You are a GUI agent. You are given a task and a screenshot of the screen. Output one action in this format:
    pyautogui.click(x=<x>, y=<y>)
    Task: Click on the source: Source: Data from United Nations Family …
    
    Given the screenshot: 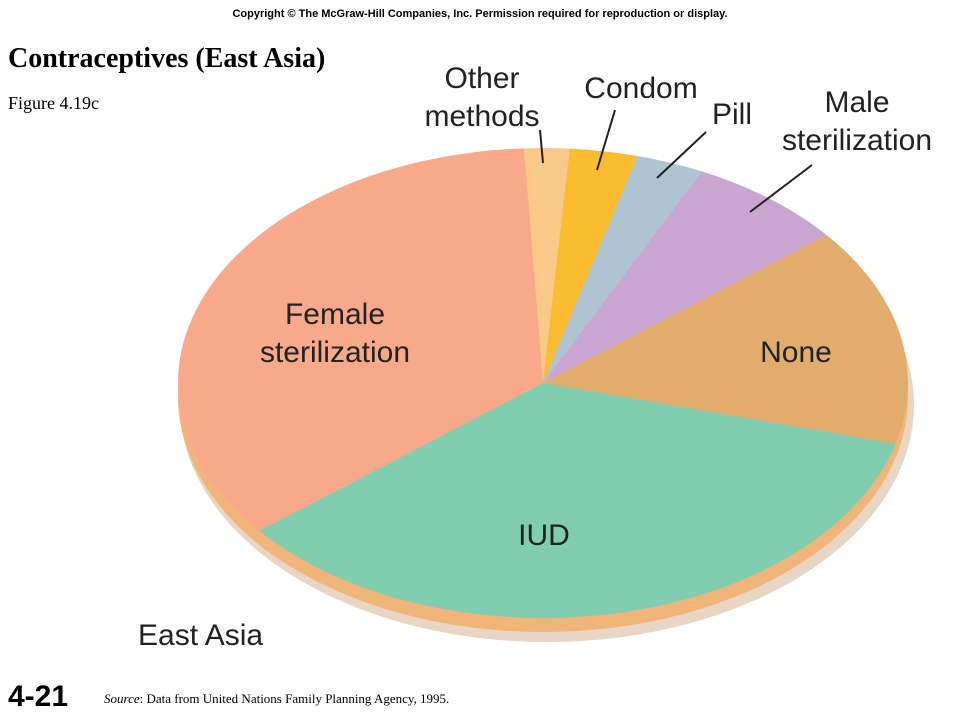 What is the action you would take?
    pyautogui.click(x=276, y=698)
    